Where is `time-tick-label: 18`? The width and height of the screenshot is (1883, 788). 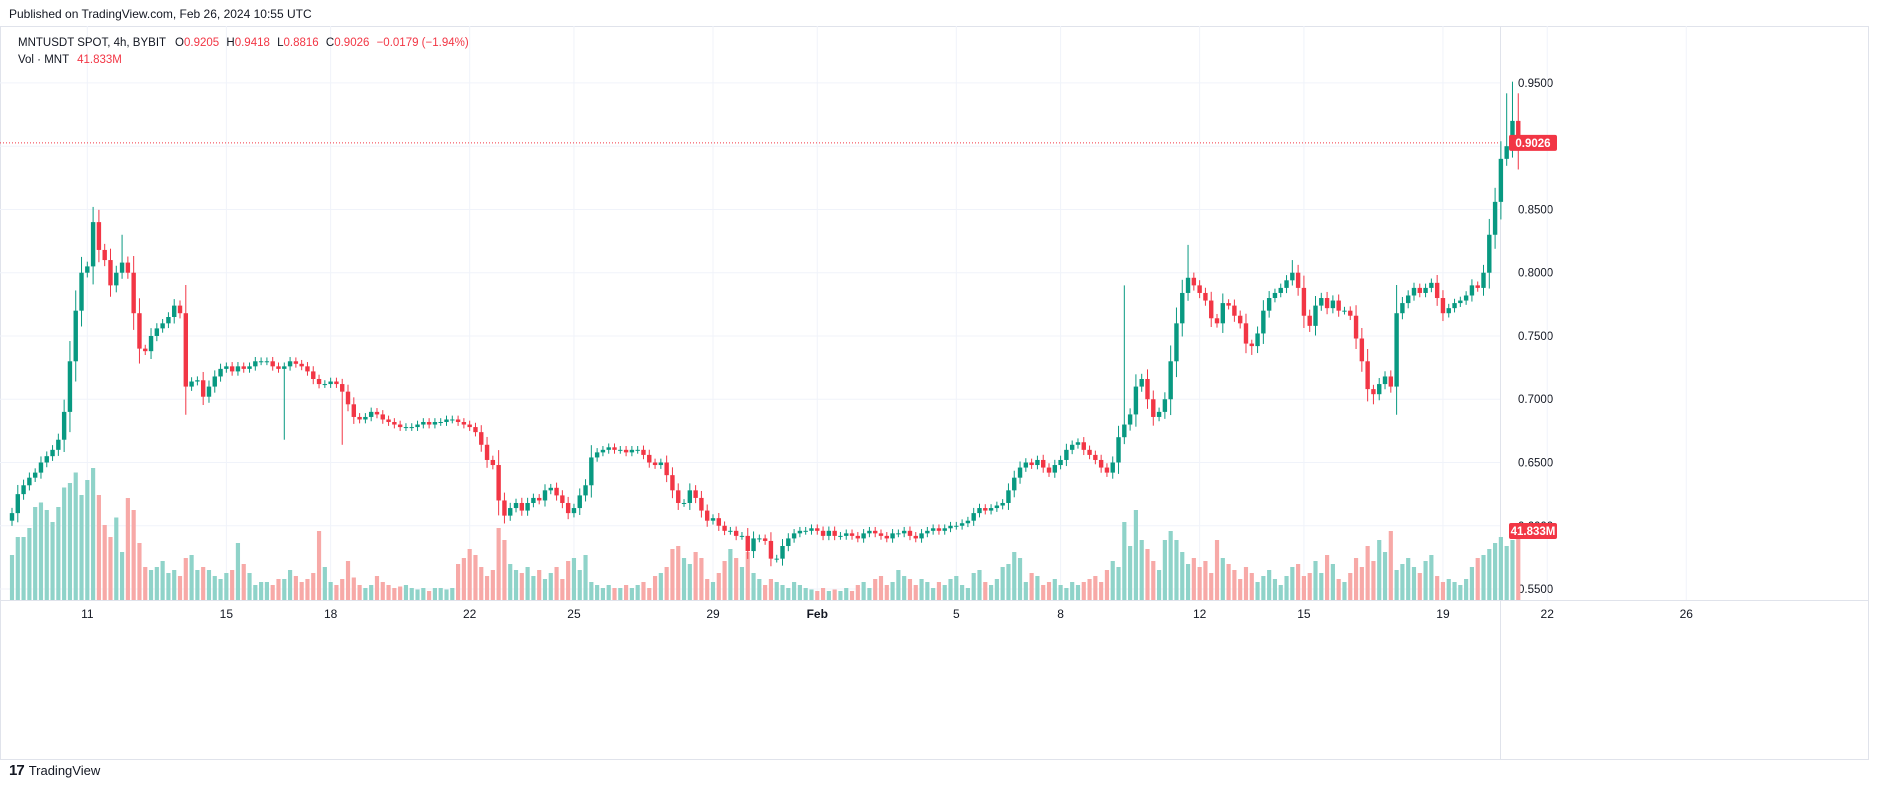
time-tick-label: 18 is located at coordinates (331, 614).